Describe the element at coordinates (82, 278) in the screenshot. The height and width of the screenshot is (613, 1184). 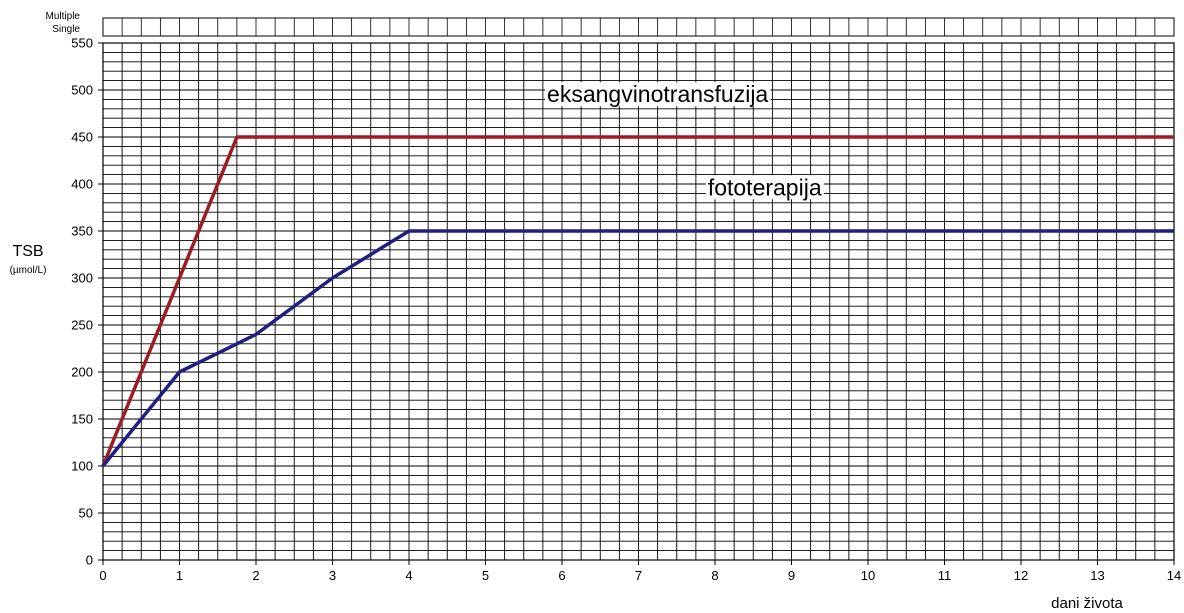
I see `y-tick-label: 300` at that location.